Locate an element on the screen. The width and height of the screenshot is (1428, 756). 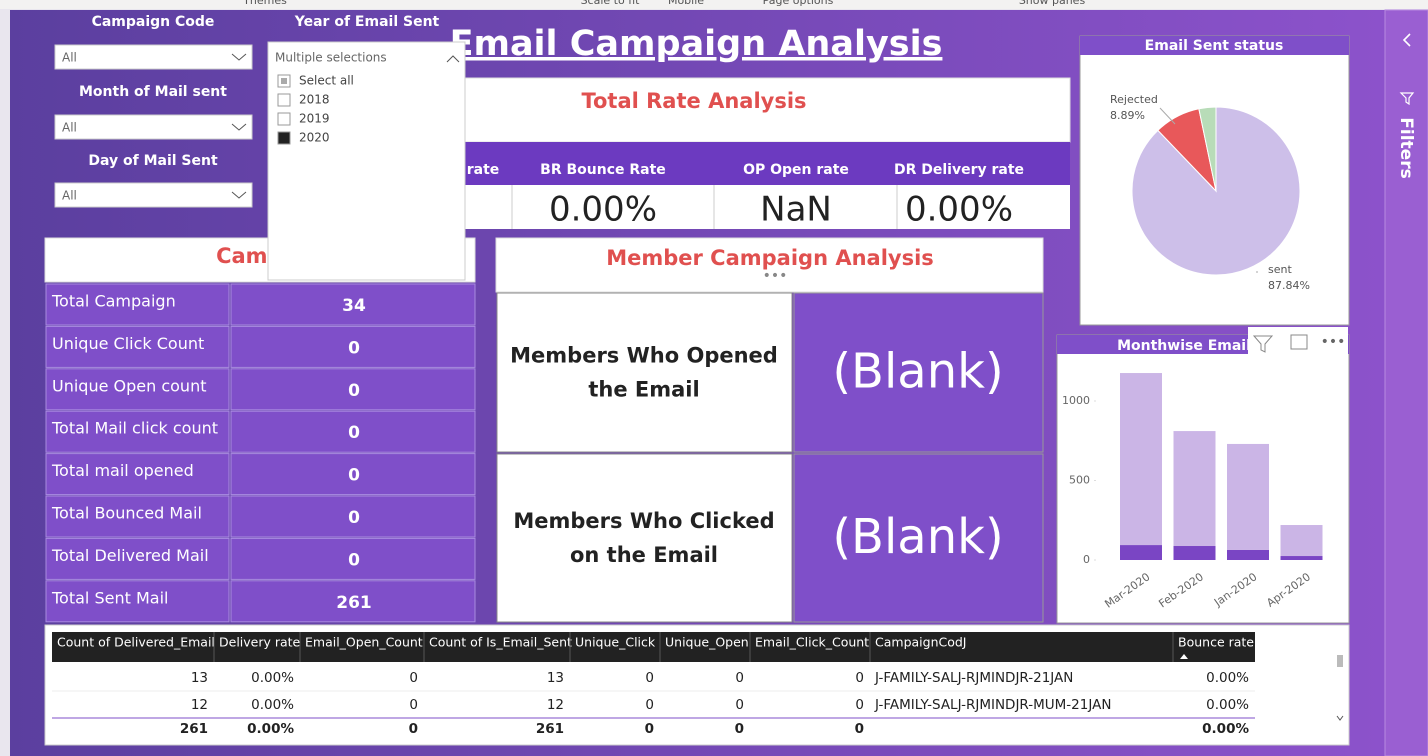
toolbar-item: Mobile is located at coordinates (686, 3).